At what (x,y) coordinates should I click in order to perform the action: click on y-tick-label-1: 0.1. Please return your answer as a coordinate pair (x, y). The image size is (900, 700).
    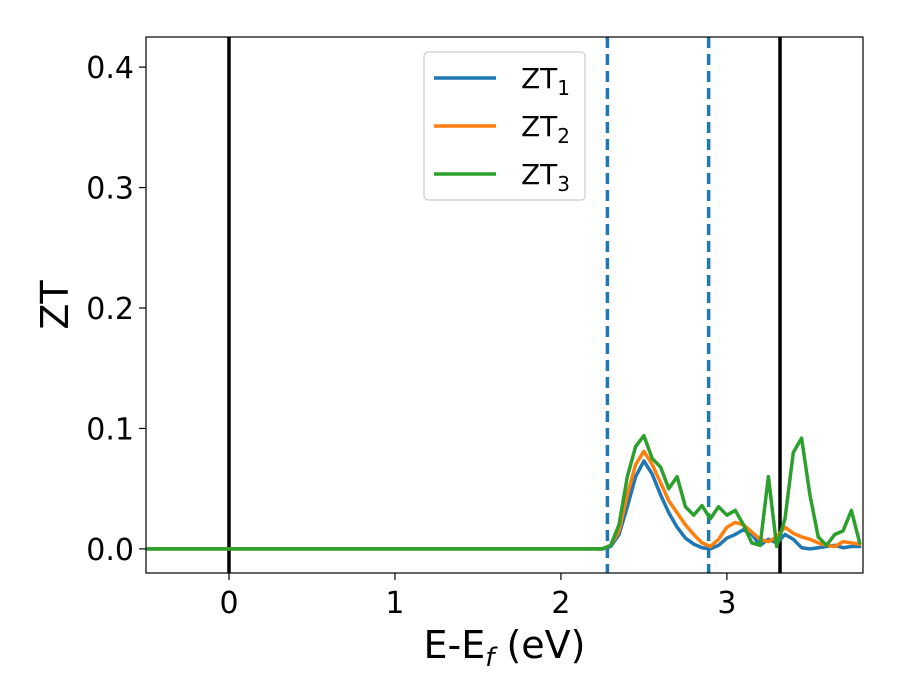
    Looking at the image, I should click on (110, 429).